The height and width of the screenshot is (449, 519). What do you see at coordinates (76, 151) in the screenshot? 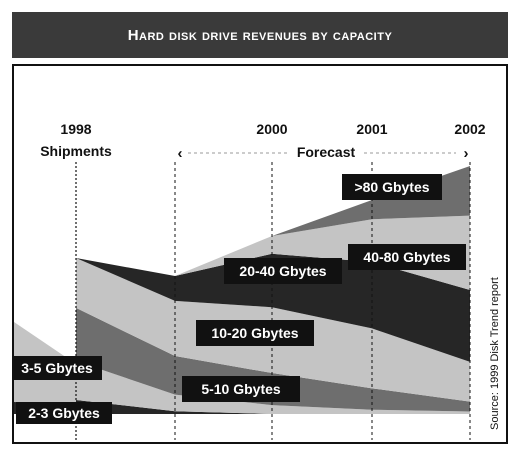
I see `shipments-label: Shipments` at bounding box center [76, 151].